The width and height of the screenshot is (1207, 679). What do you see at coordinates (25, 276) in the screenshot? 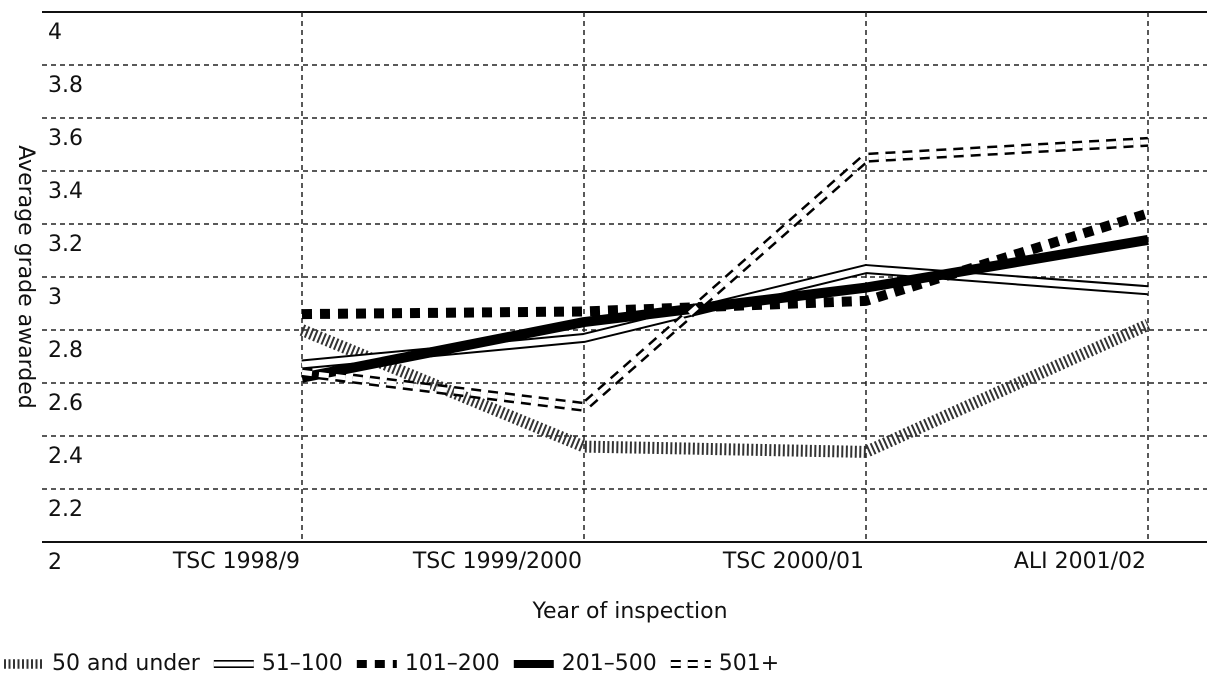
I see `y-axis-title: Average grade awarded` at bounding box center [25, 276].